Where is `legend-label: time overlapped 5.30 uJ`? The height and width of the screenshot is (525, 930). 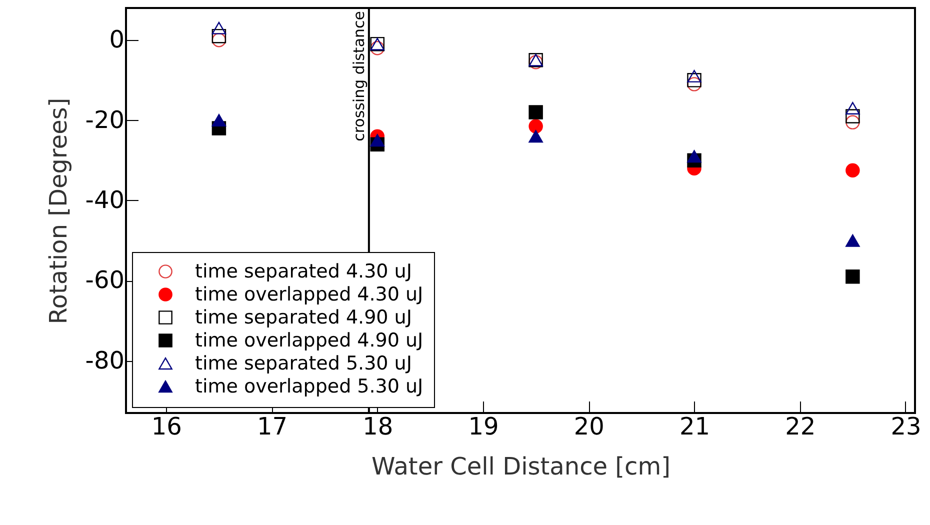 legend-label: time overlapped 5.30 uJ is located at coordinates (309, 387).